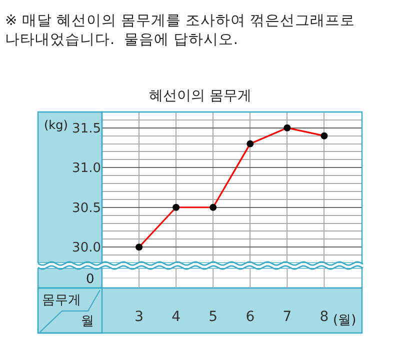 Image resolution: width=400 pixels, height=348 pixels. Describe the element at coordinates (344, 320) in the screenshot. I see `x-axis-title: (월)` at that location.